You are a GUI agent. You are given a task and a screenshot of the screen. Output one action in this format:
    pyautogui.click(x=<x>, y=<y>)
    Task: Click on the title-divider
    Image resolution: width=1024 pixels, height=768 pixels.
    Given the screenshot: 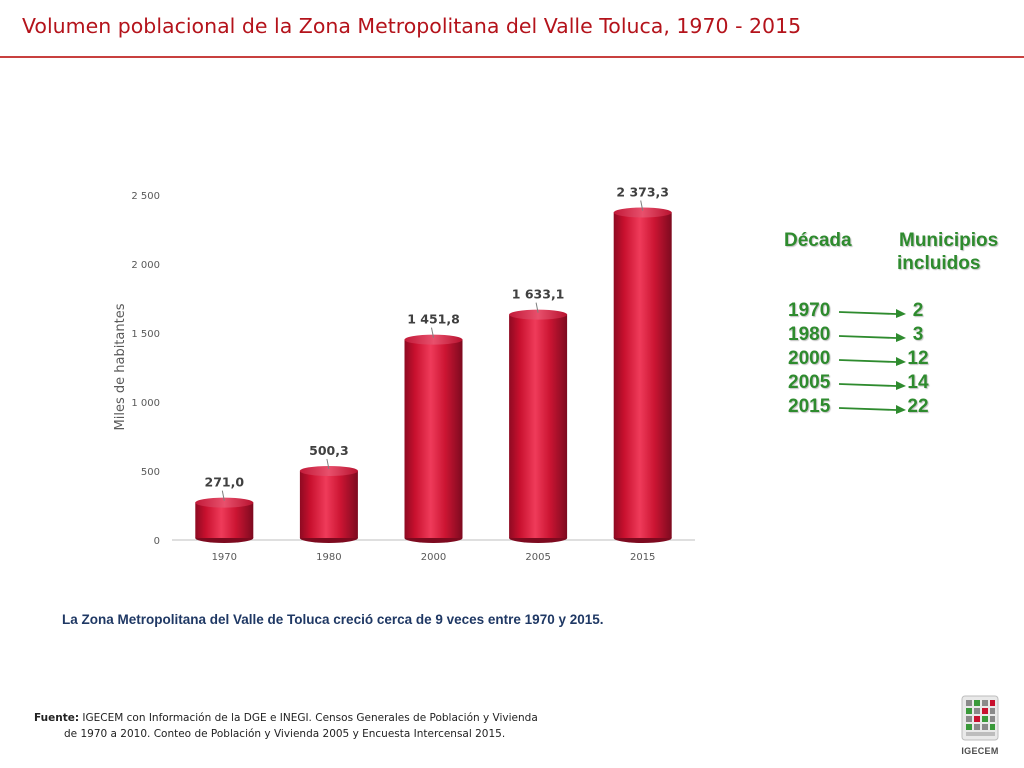 What is the action you would take?
    pyautogui.click(x=512, y=57)
    